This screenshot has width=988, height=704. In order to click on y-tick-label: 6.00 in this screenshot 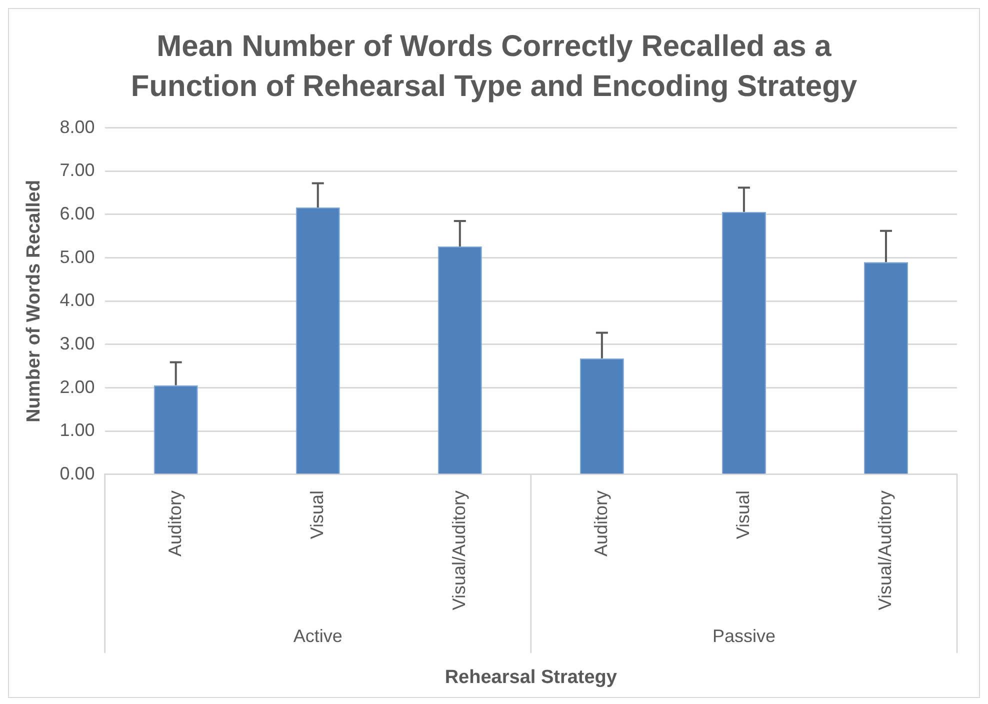, I will do `click(77, 213)`.